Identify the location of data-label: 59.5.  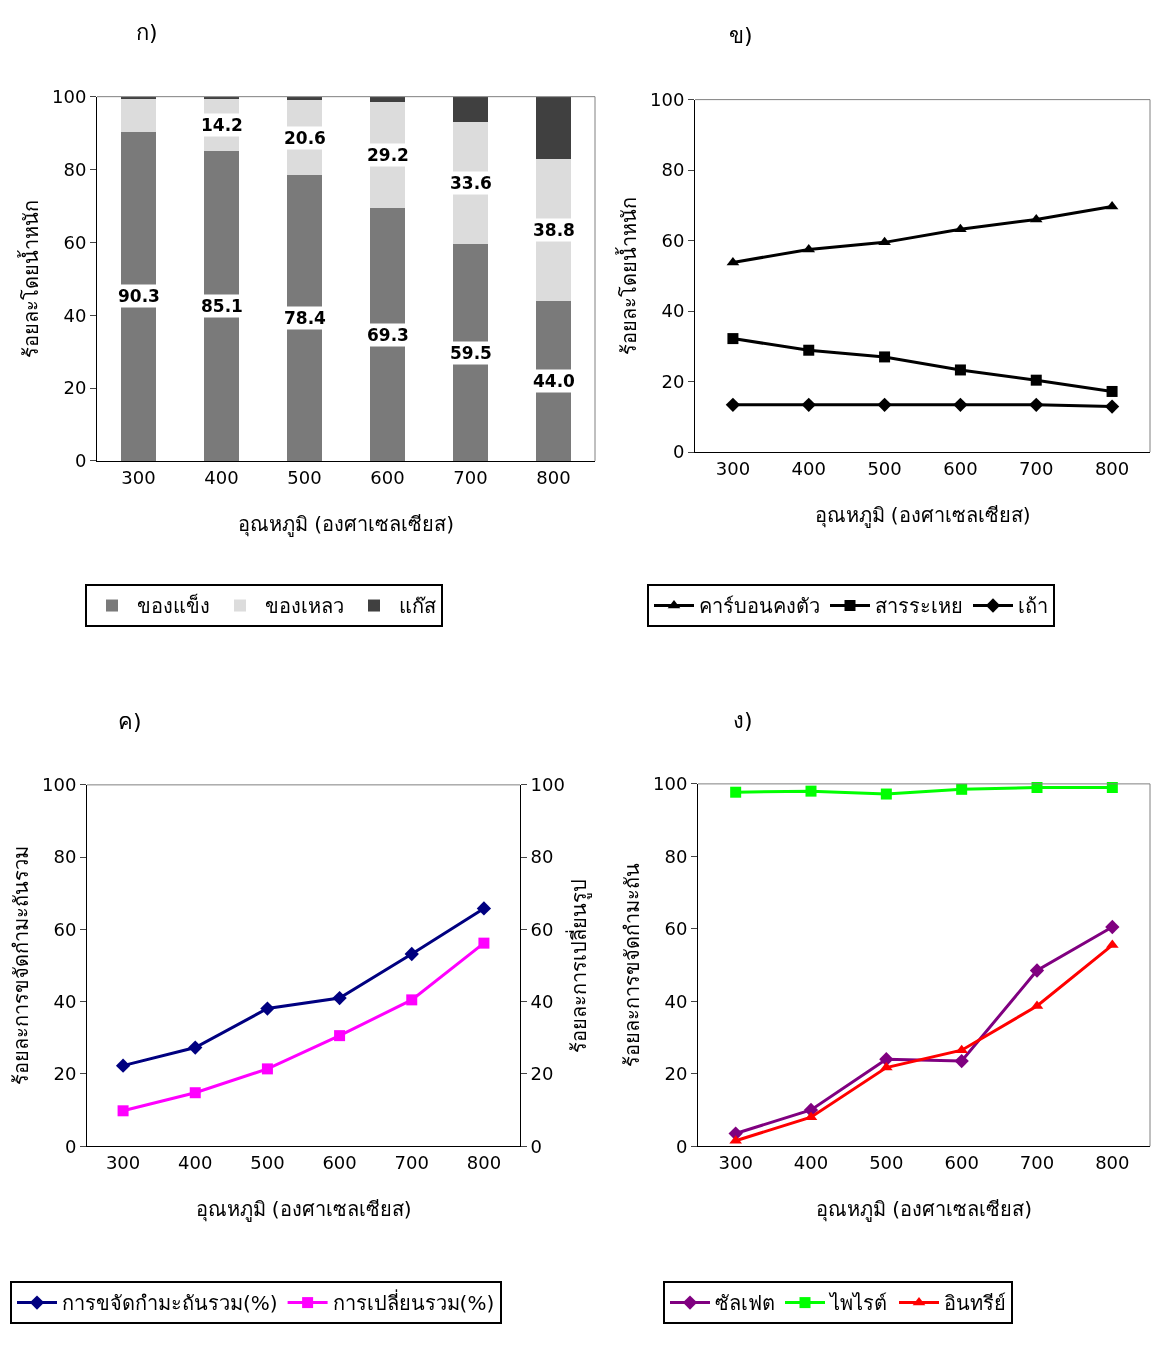
(471, 353).